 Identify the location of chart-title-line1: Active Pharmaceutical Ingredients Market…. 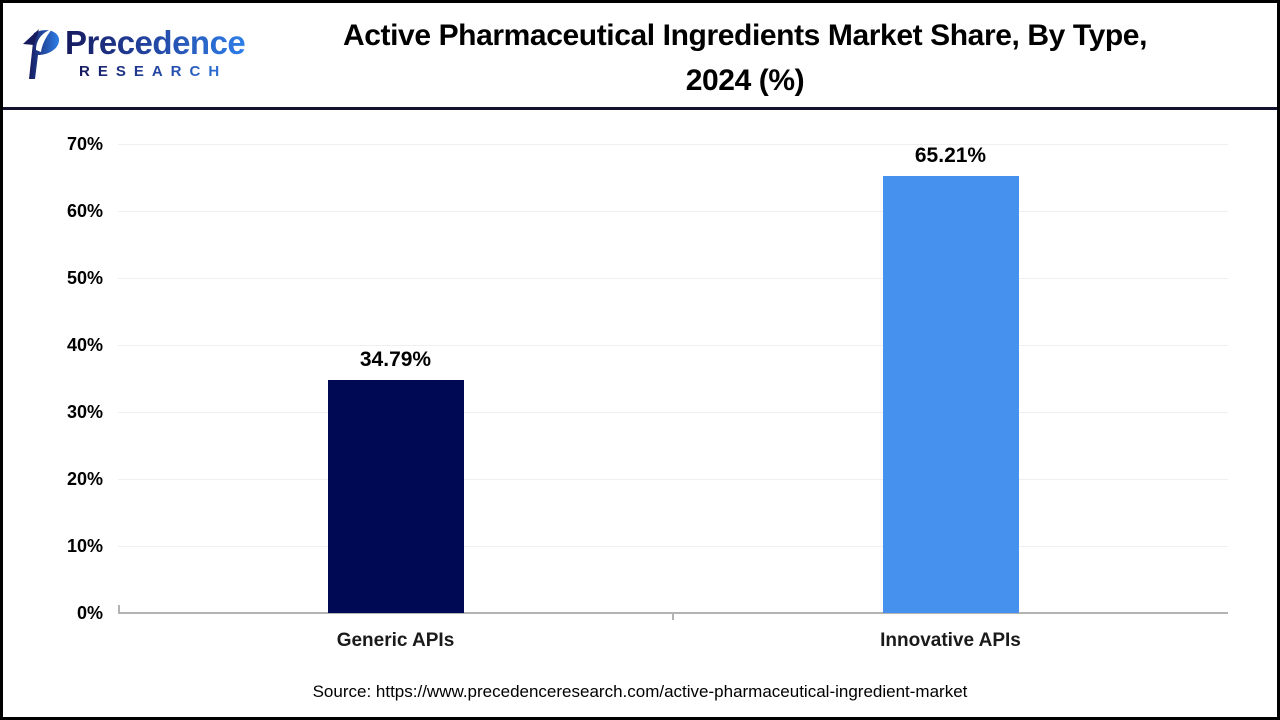
(745, 35).